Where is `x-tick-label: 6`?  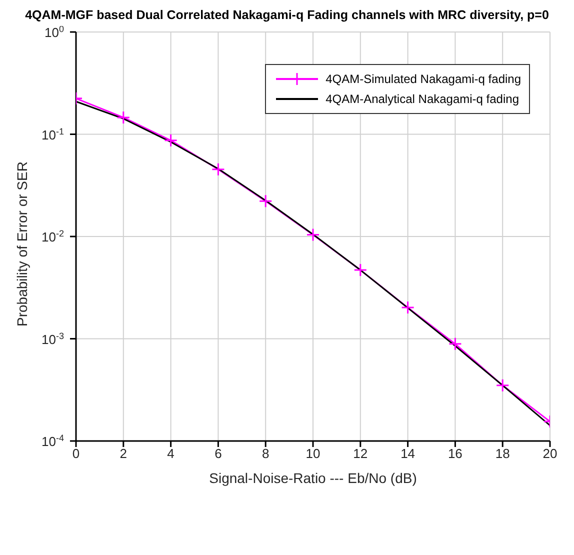
x-tick-label: 6 is located at coordinates (218, 454).